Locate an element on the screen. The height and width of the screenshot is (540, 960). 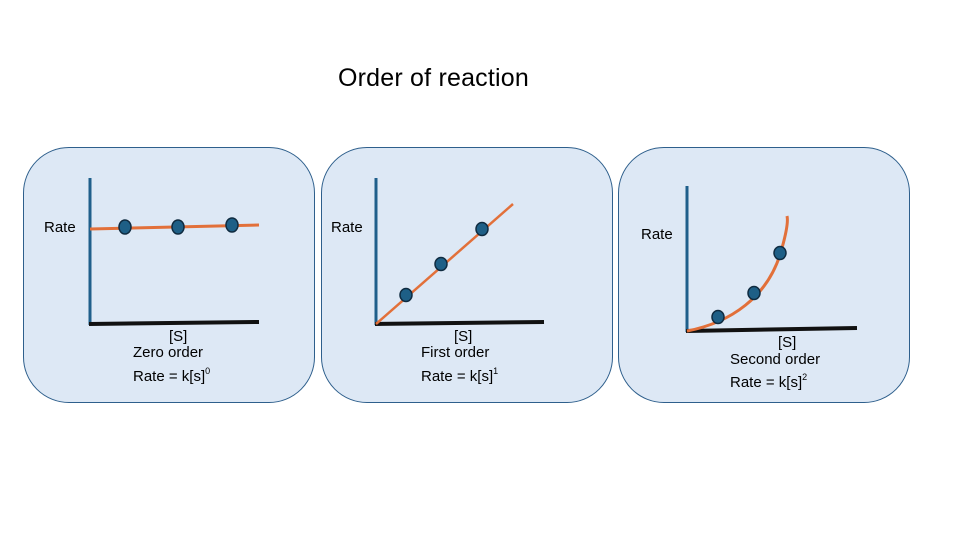
second-order-graph is located at coordinates (771, 259).